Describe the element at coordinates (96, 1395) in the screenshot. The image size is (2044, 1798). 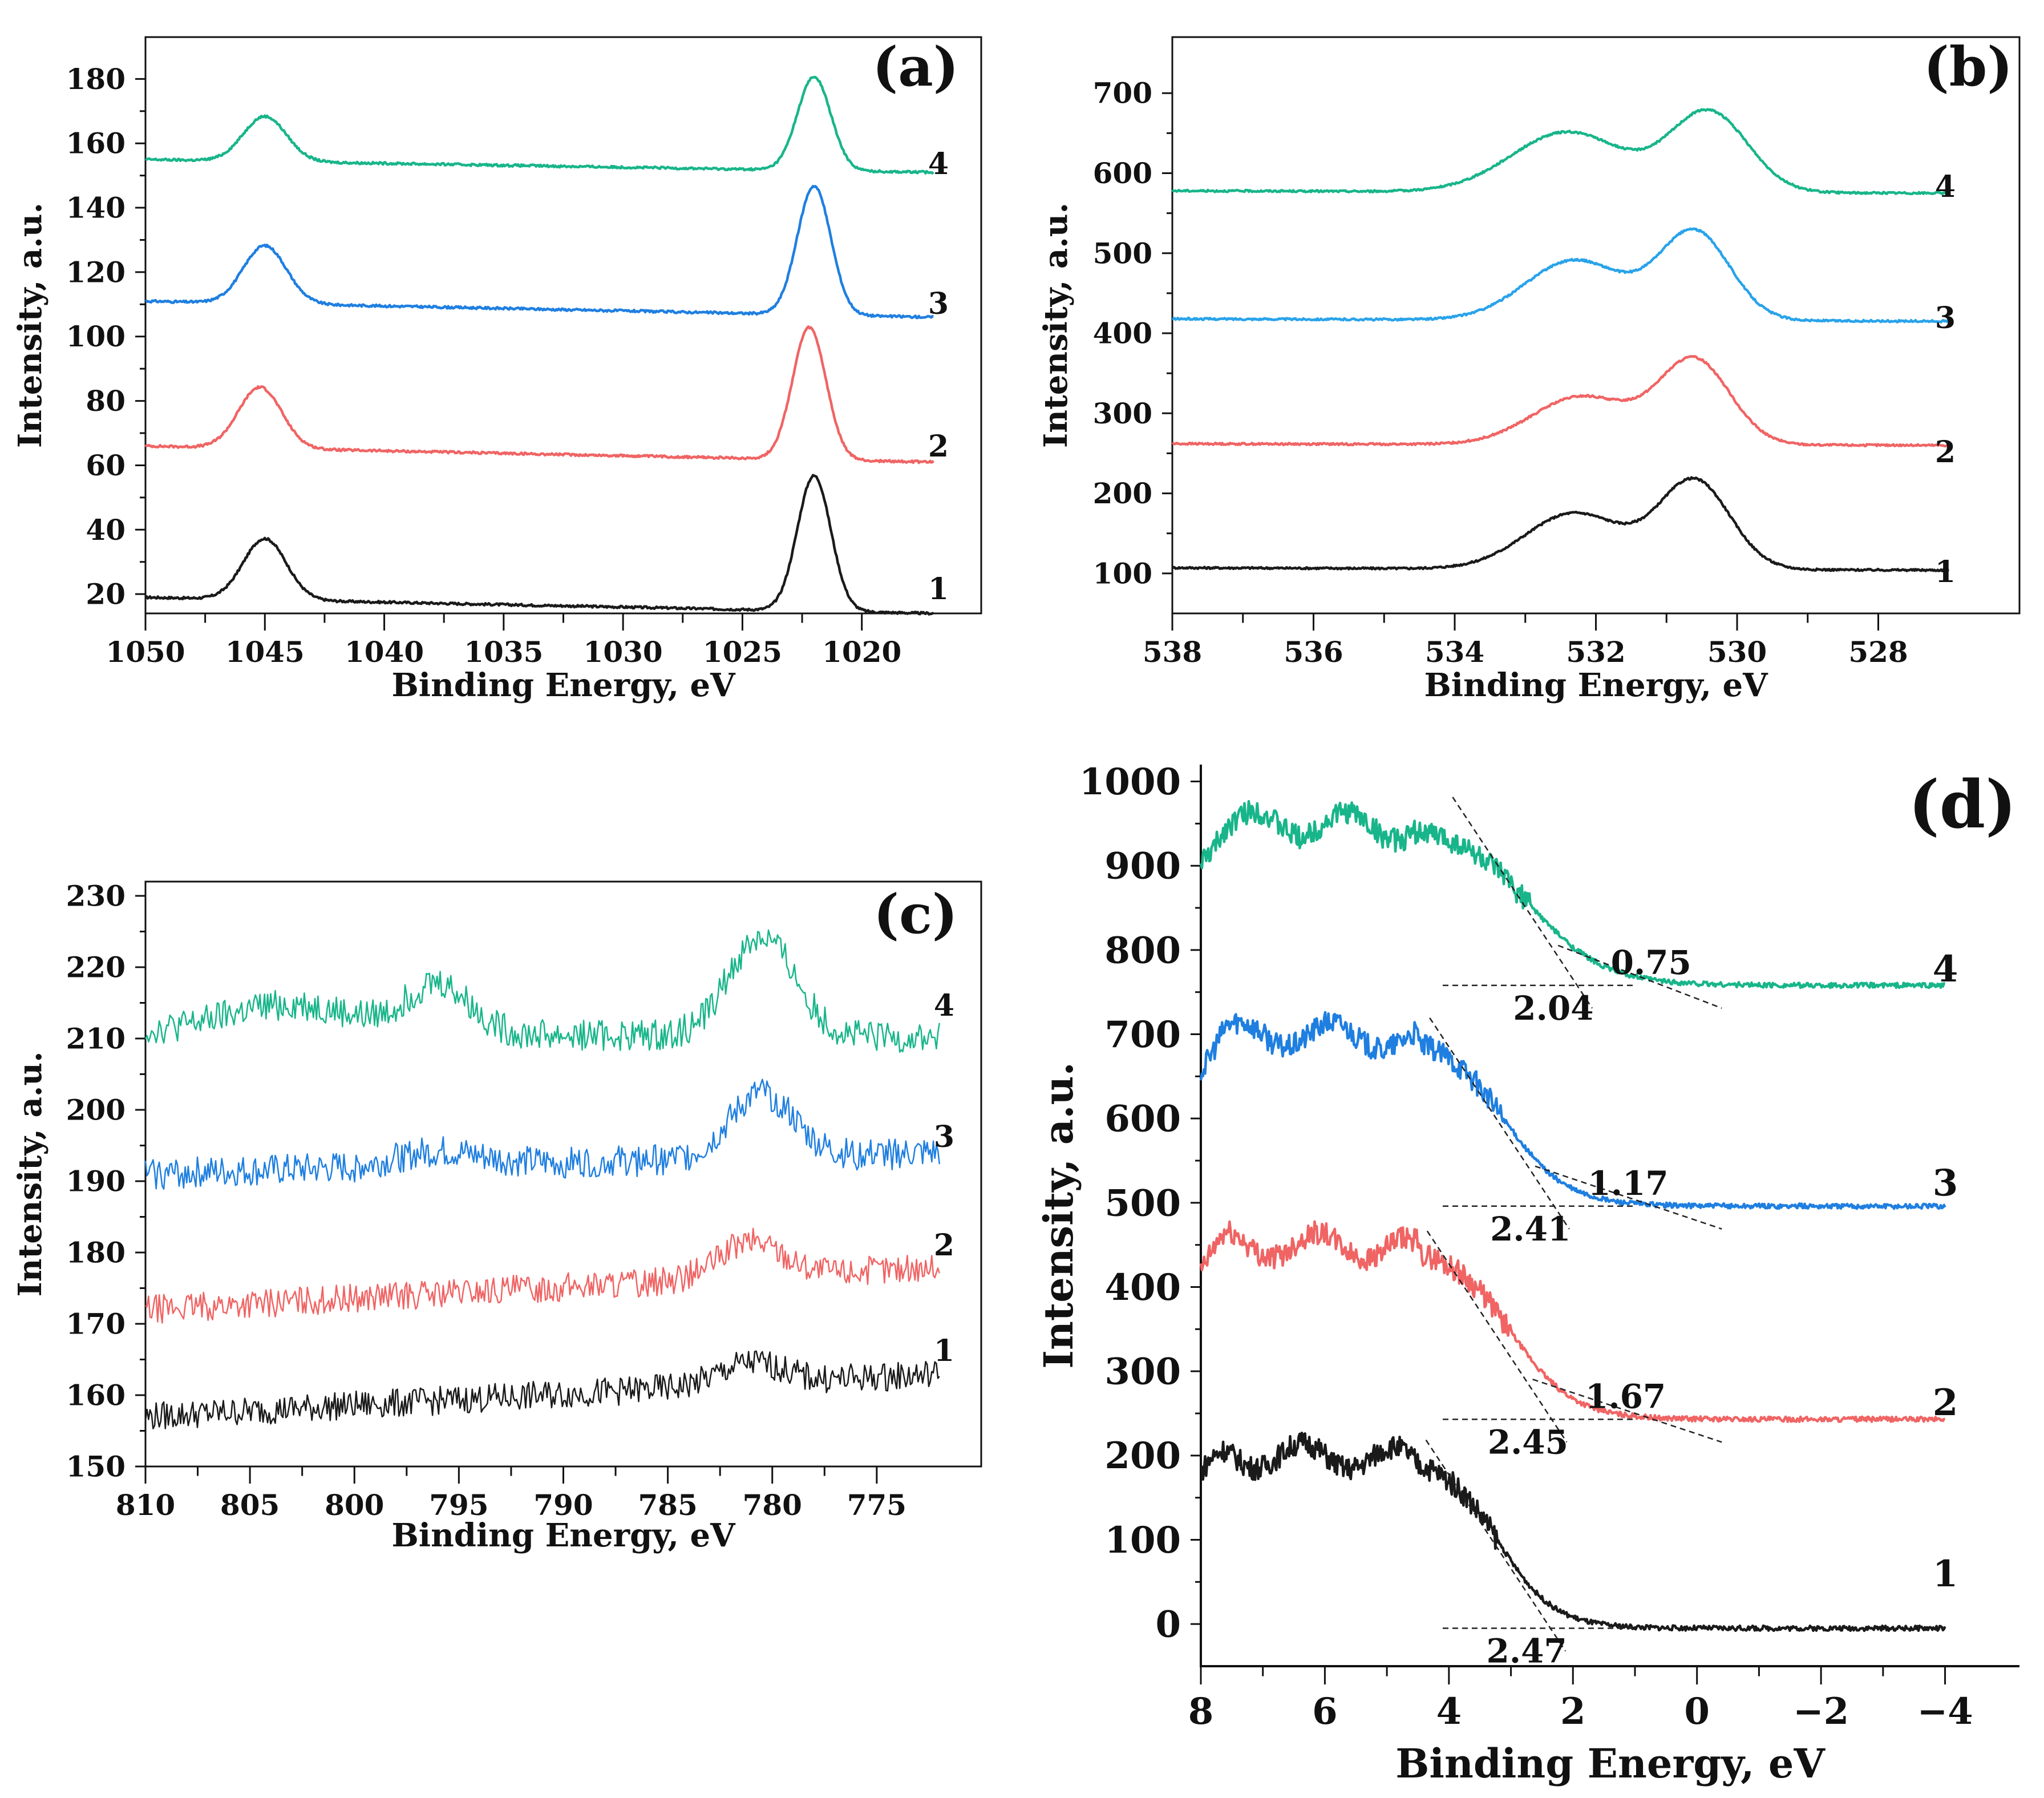
I see `y-tick-label: 160` at that location.